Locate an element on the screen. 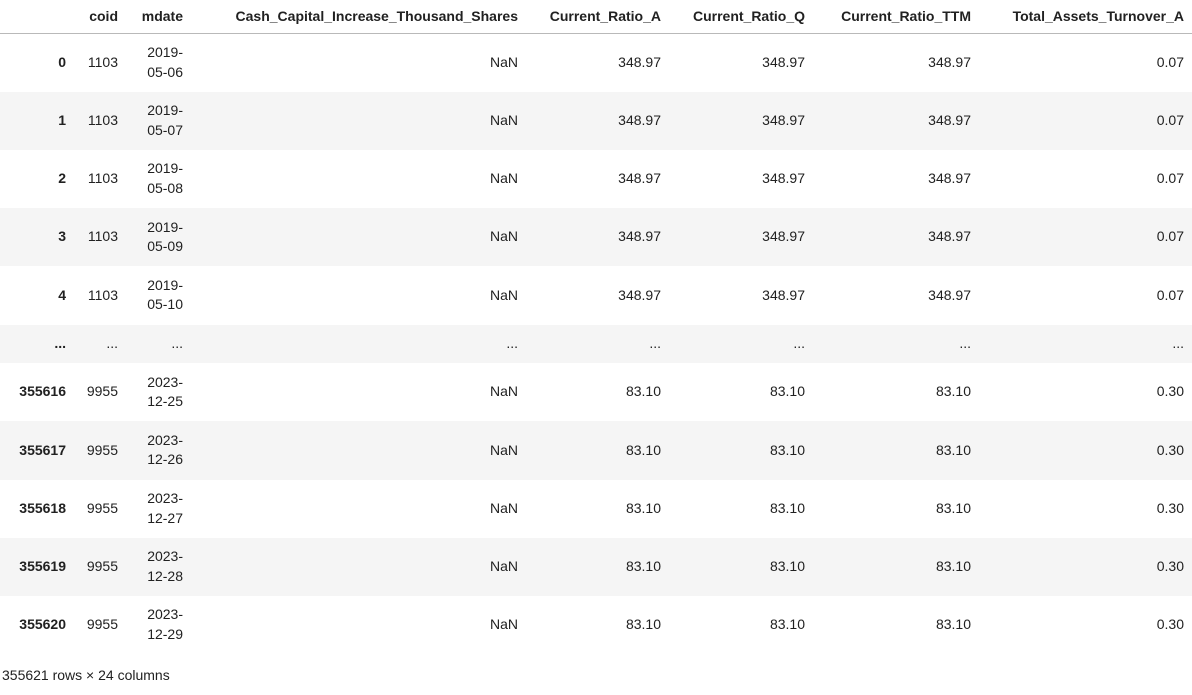 This screenshot has height=695, width=1192. column-header-current_ratio_a: Current_Ratio_A is located at coordinates (597, 17).